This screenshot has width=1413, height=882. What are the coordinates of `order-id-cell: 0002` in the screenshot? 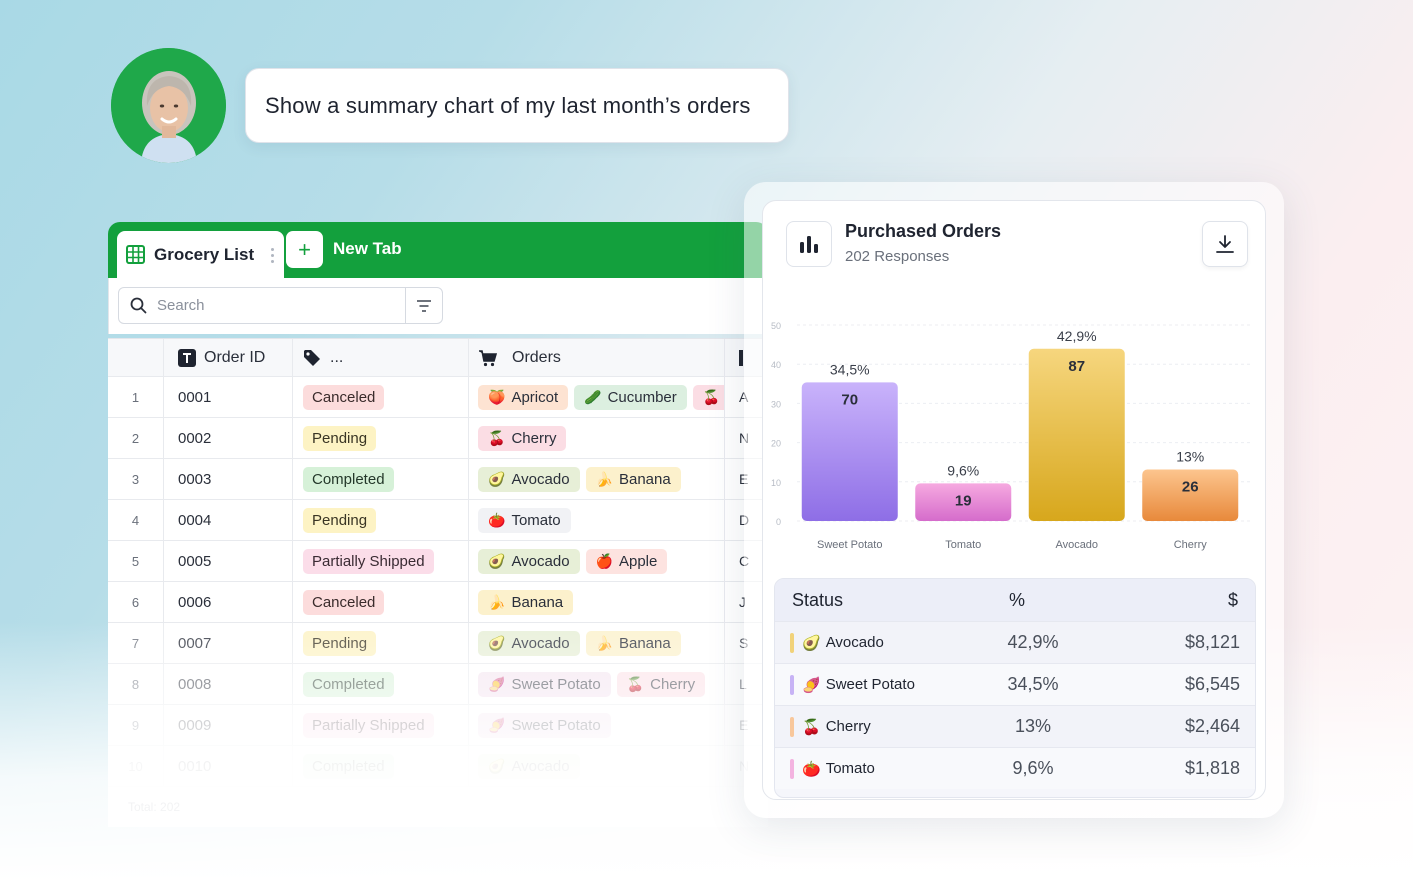 It's located at (228, 438).